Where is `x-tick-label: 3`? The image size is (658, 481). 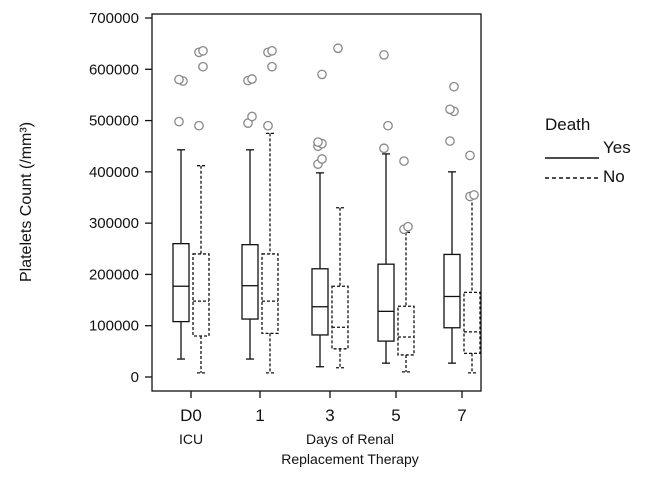
x-tick-label: 3 is located at coordinates (329, 415).